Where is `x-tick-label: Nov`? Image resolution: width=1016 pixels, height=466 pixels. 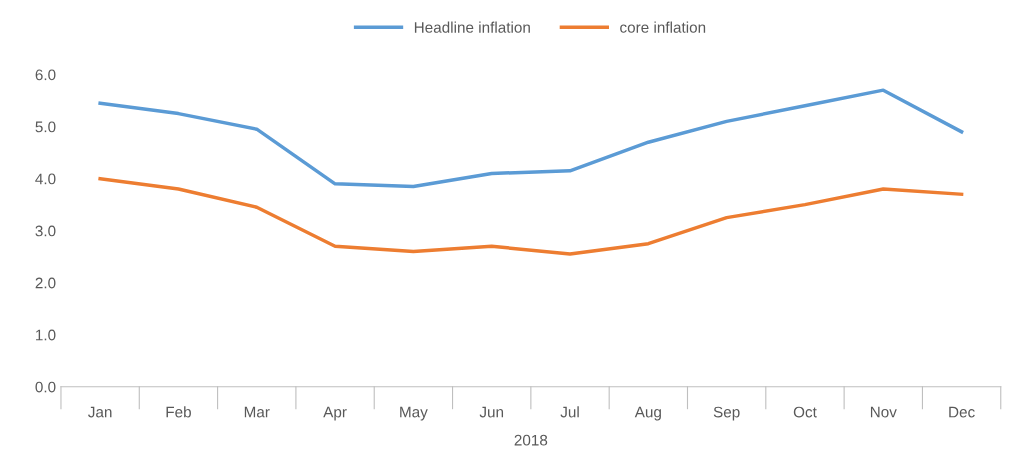 x-tick-label: Nov is located at coordinates (883, 412).